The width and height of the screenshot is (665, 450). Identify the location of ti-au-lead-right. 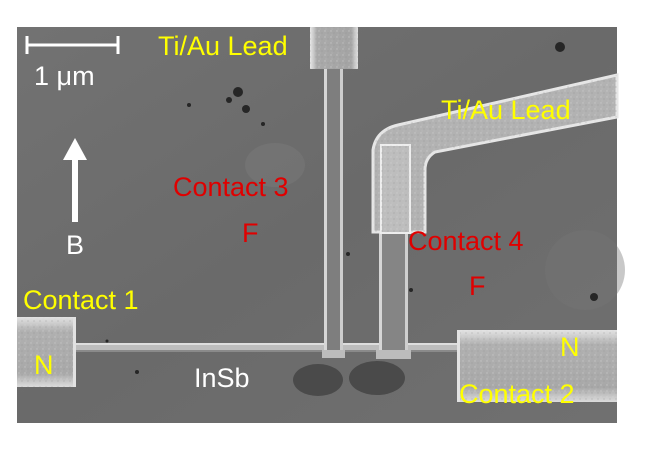
(495, 153).